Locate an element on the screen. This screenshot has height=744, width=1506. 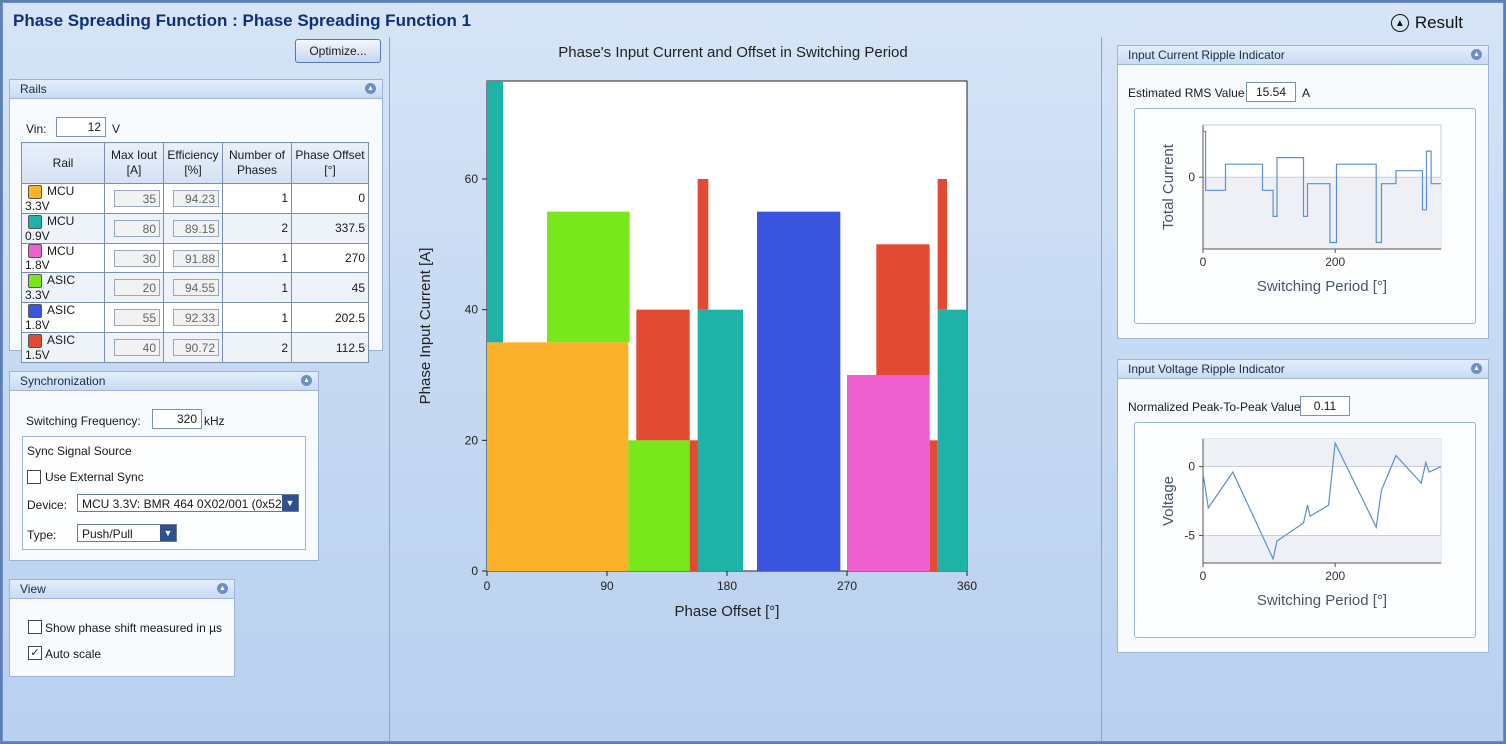
sync-panel-header: Synchronization ▲ is located at coordinates (164, 381).